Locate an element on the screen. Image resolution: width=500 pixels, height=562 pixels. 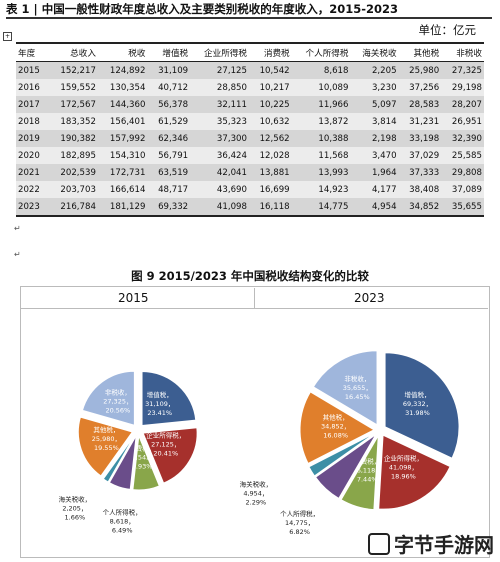
slice-label: 19.55% is located at coordinates (106, 448).